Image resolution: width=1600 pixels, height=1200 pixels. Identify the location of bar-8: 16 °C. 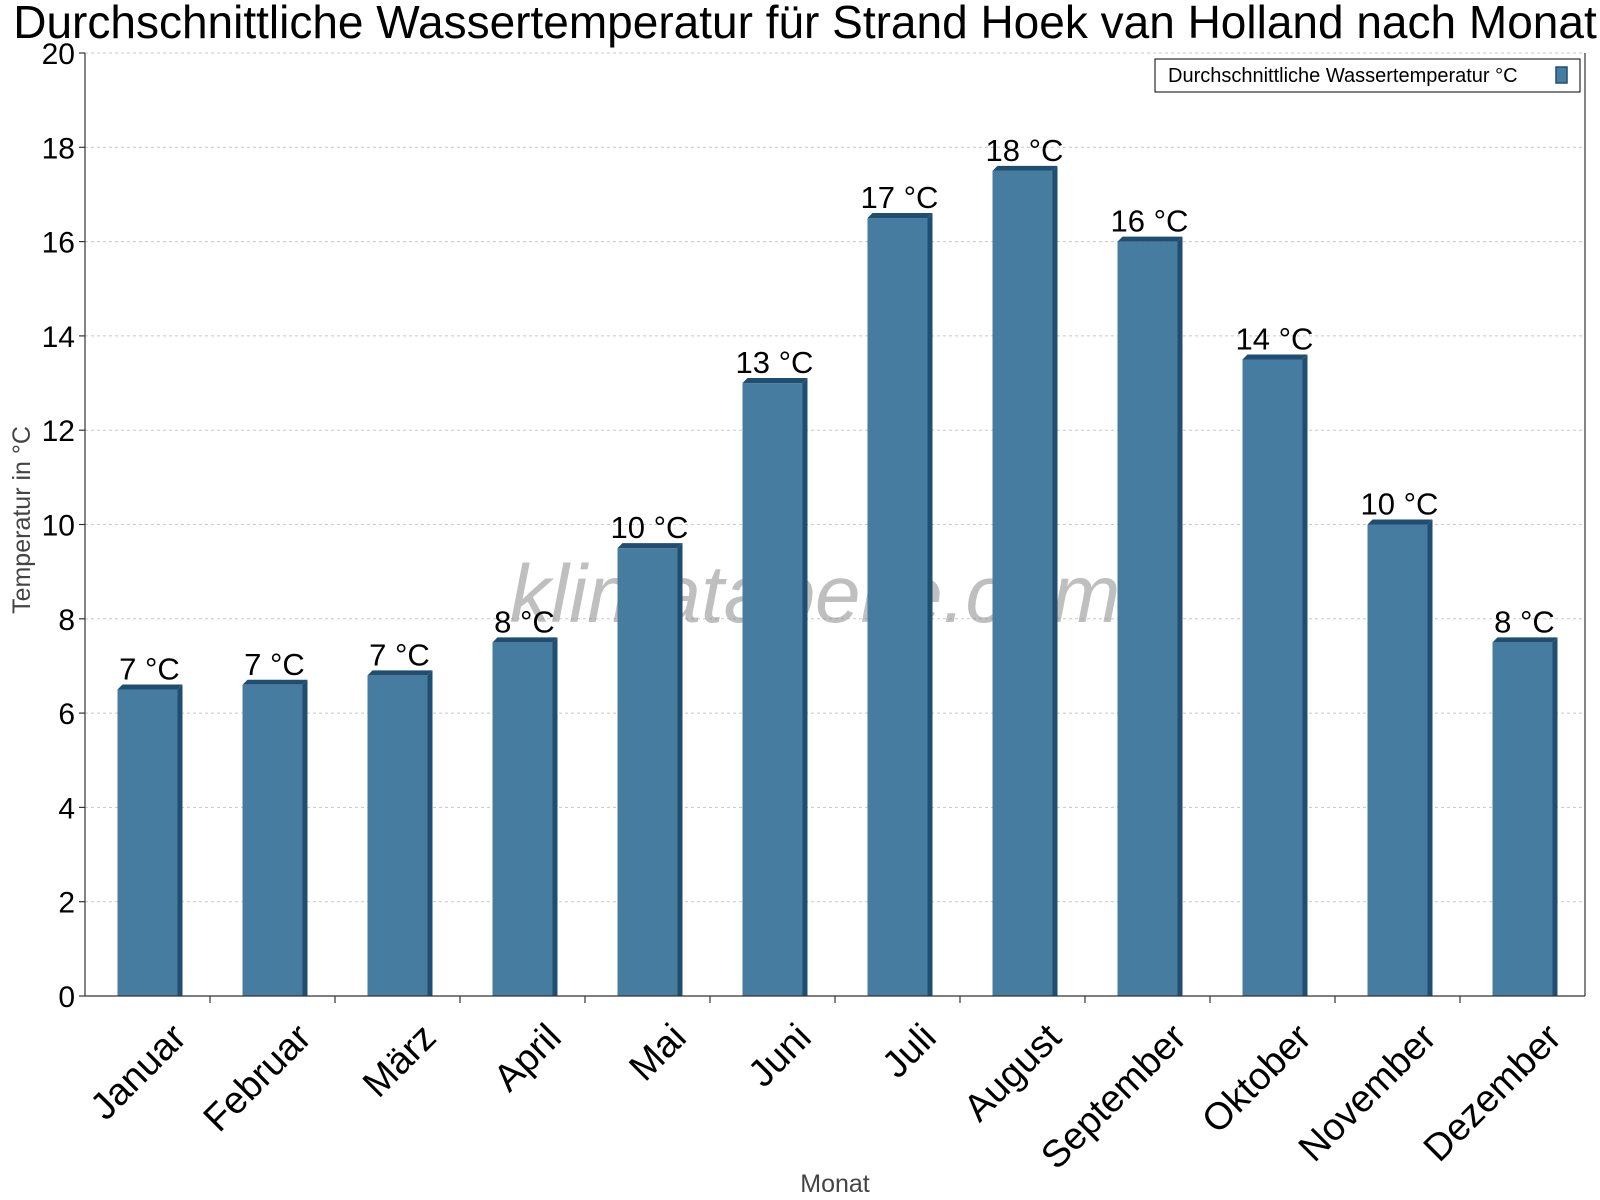
(1150, 600).